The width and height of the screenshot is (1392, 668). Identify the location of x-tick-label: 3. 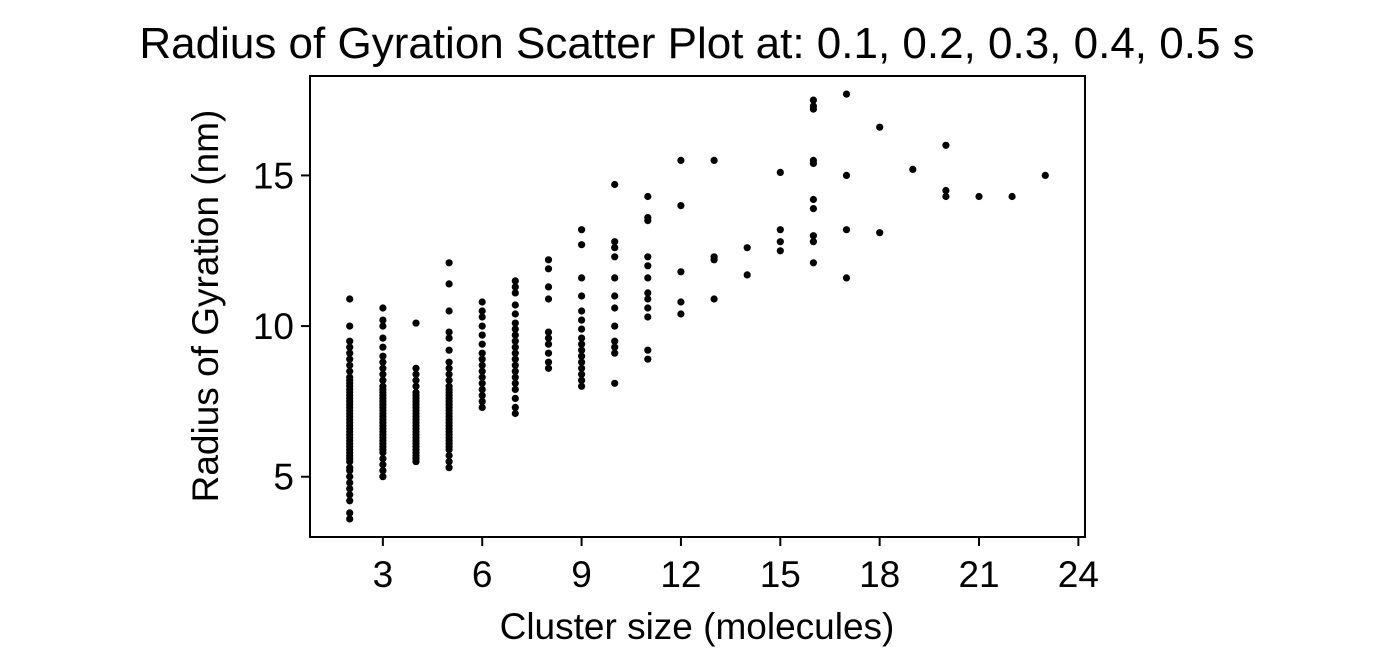
(383, 574).